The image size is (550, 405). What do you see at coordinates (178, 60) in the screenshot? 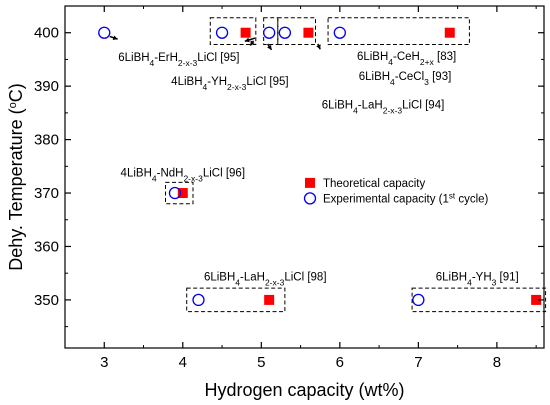
I see `annotation-label: 6LiBH4-ErH2-x-3LiCl [95]` at bounding box center [178, 60].